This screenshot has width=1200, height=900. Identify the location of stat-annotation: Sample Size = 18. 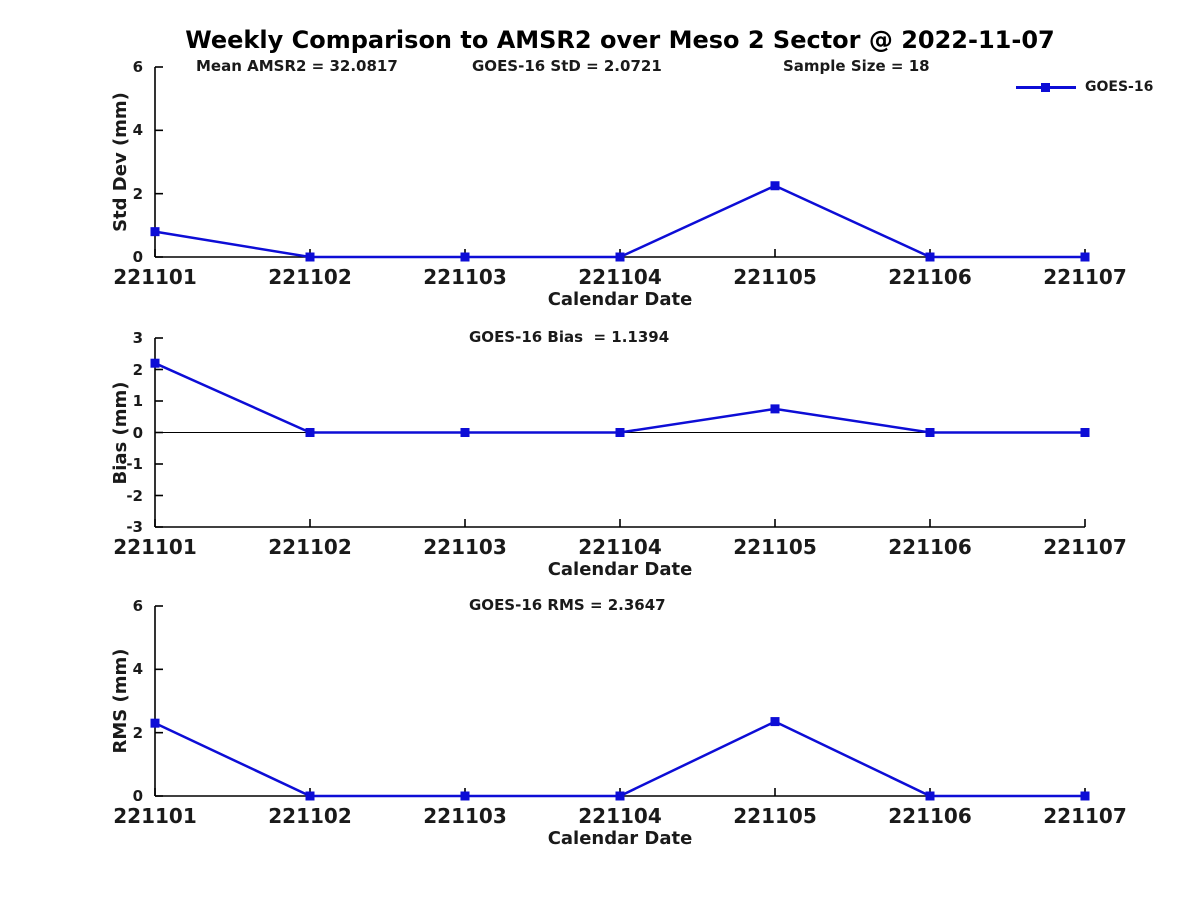
(856, 66).